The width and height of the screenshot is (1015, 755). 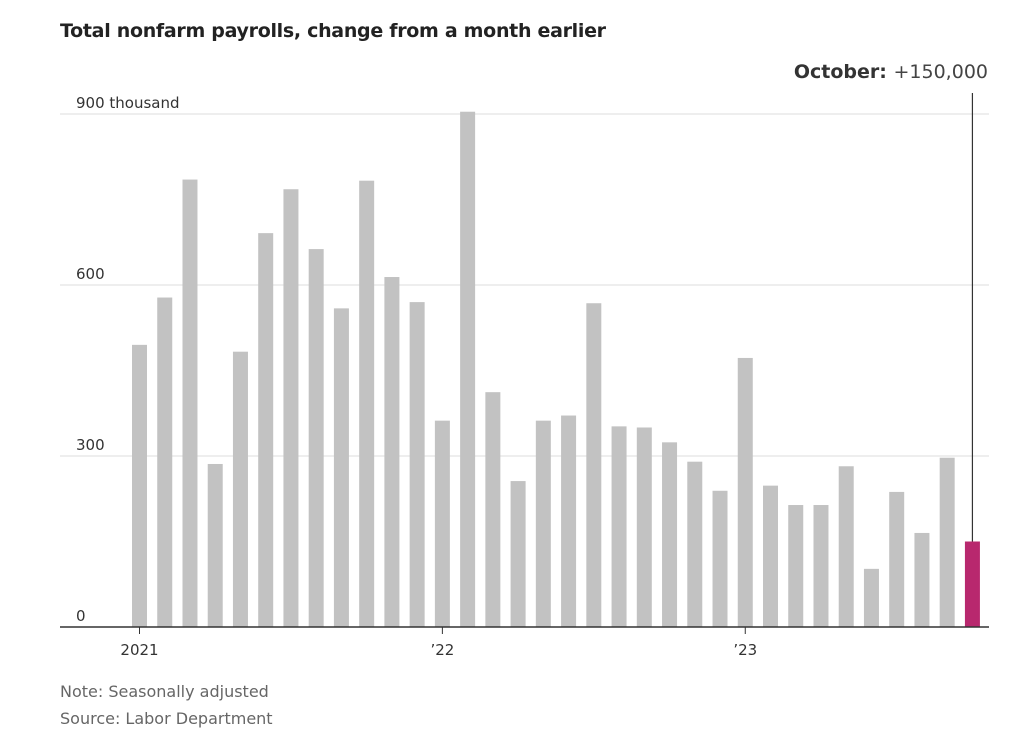 I want to click on y-tick-label: 900 thousand, so click(x=128, y=103).